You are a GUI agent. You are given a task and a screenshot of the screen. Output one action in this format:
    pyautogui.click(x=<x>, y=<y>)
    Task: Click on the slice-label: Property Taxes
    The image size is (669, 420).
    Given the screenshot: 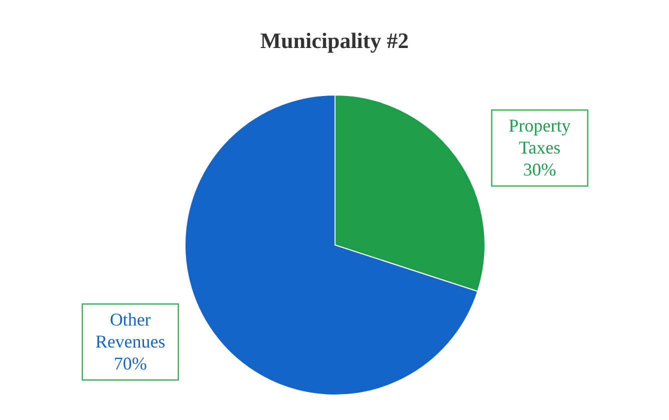 What is the action you would take?
    pyautogui.click(x=539, y=137)
    